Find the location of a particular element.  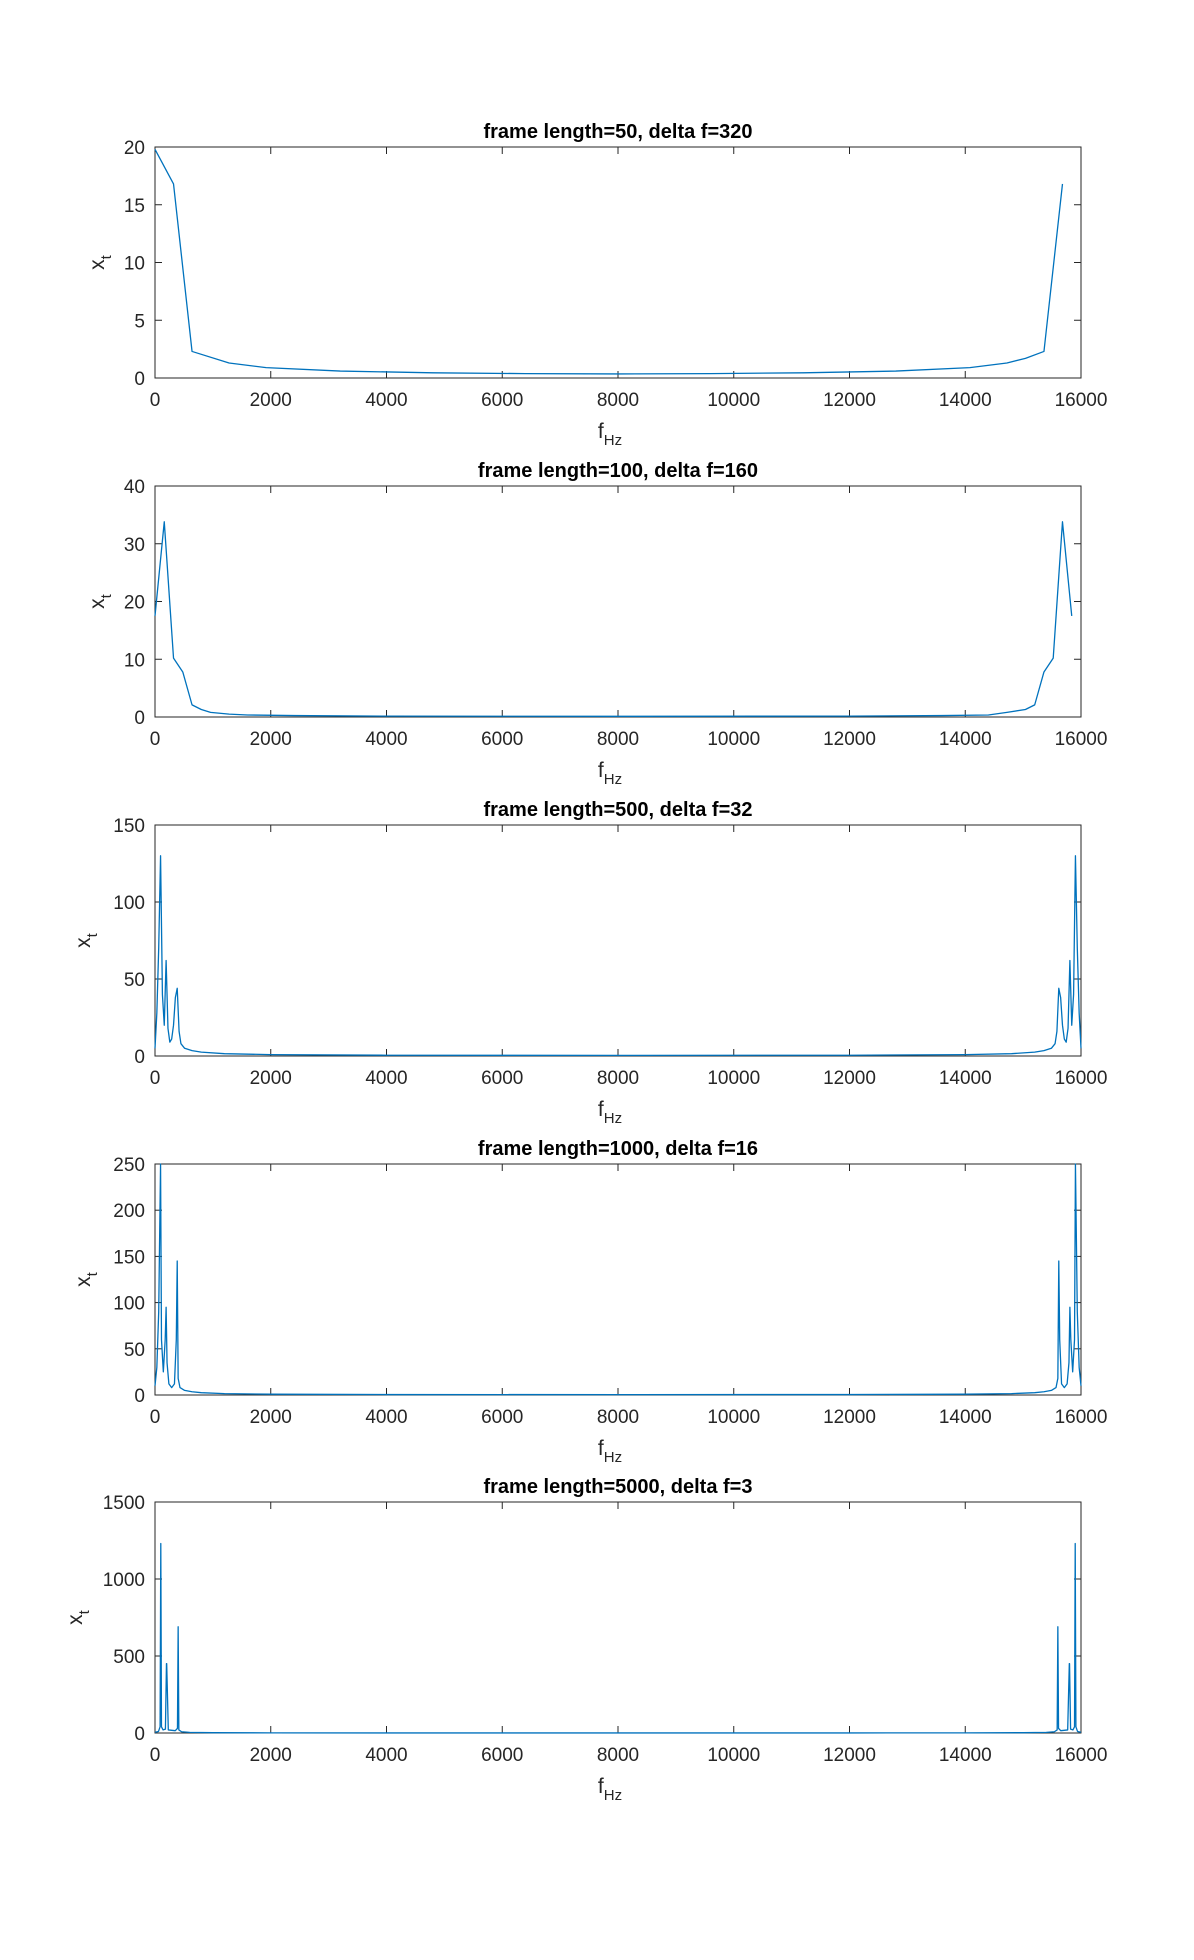

y-tick-label: 500 is located at coordinates (129, 1657).